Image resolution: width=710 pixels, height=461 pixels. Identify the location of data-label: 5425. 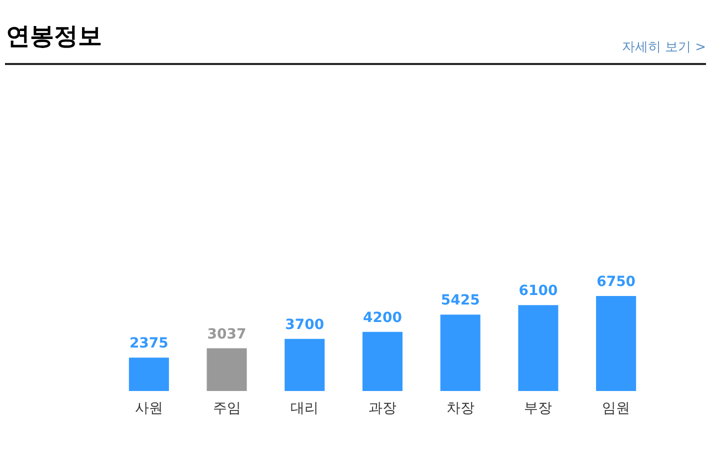
(460, 300).